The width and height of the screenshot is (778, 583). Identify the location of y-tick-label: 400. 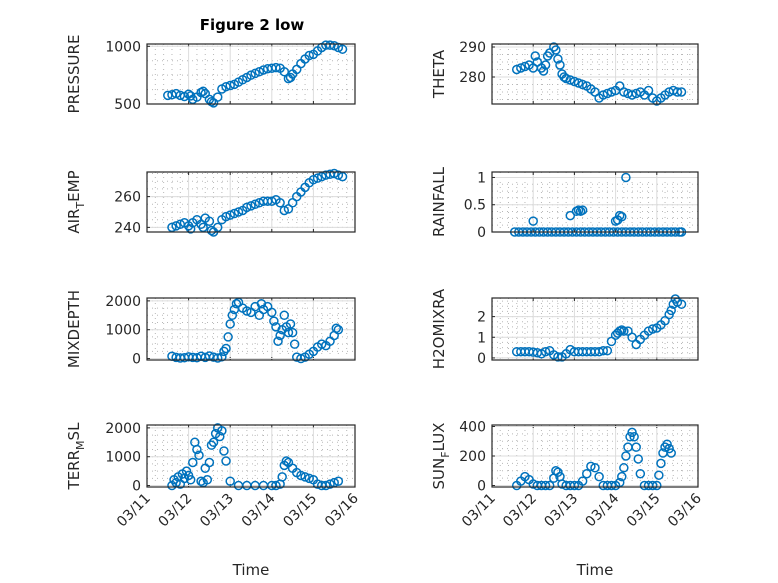
(472, 427).